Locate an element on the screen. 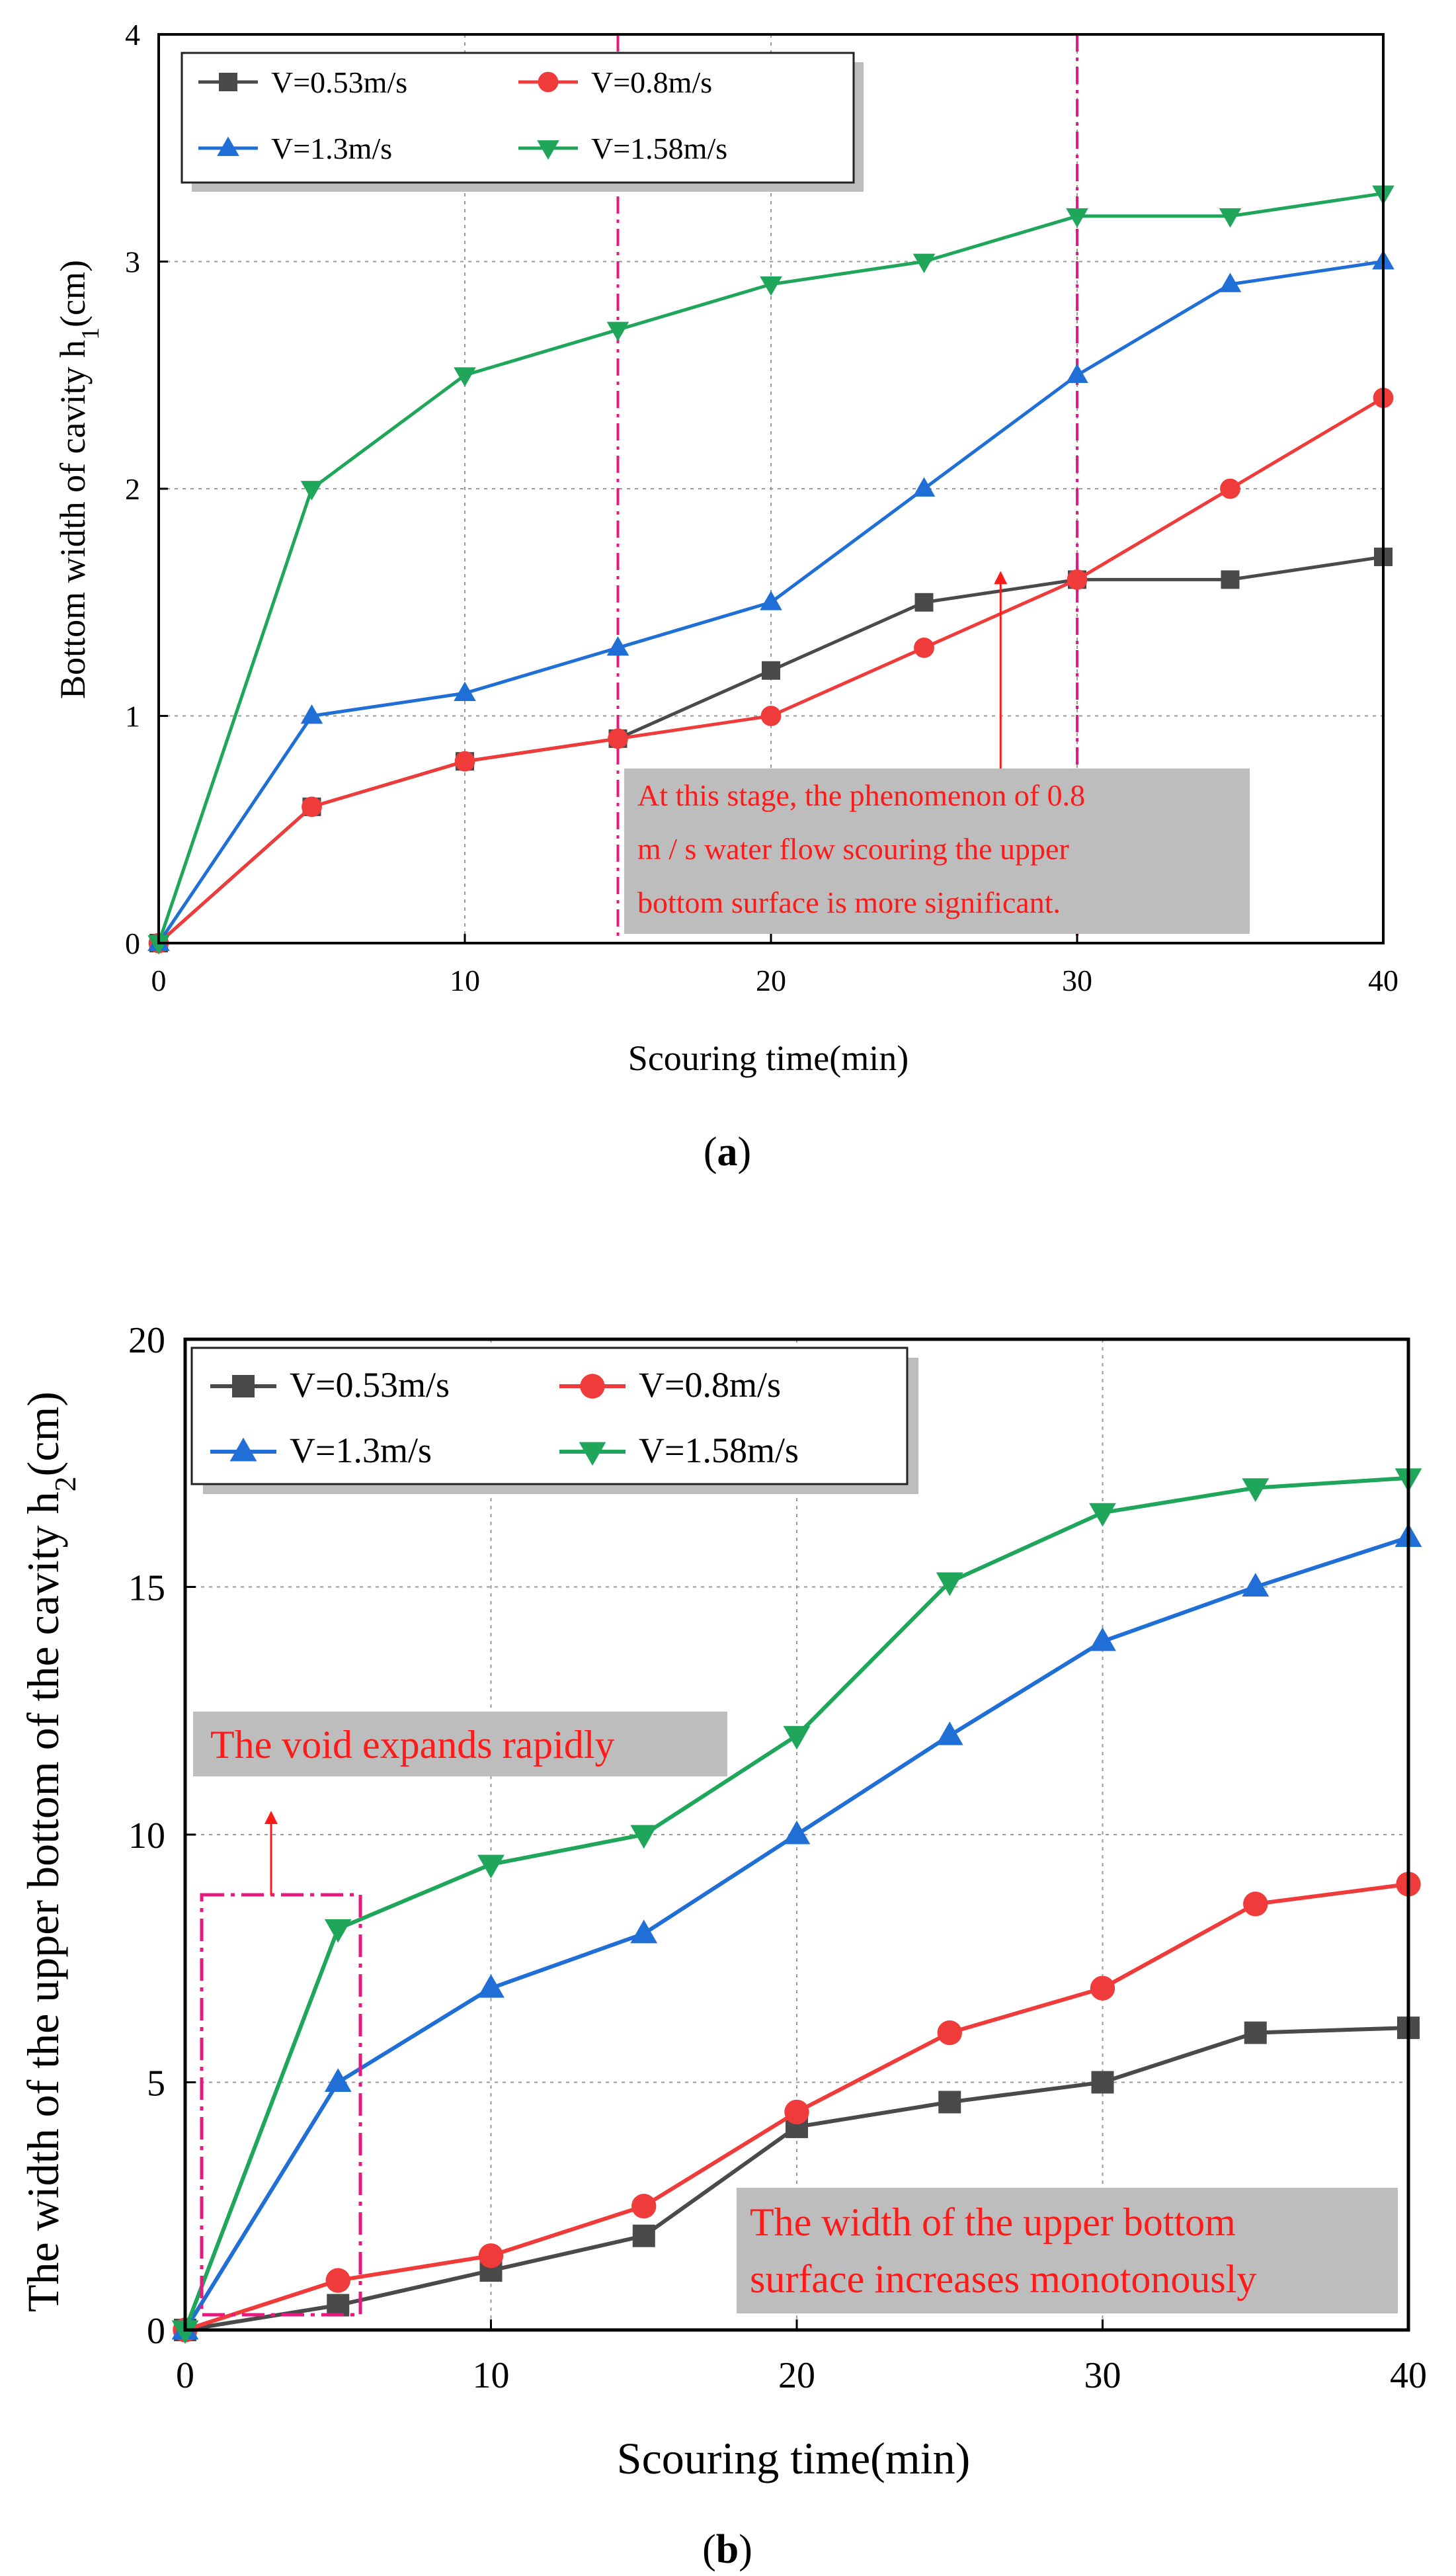 The width and height of the screenshot is (1456, 2576). width-annotation-box is located at coordinates (1067, 2250).